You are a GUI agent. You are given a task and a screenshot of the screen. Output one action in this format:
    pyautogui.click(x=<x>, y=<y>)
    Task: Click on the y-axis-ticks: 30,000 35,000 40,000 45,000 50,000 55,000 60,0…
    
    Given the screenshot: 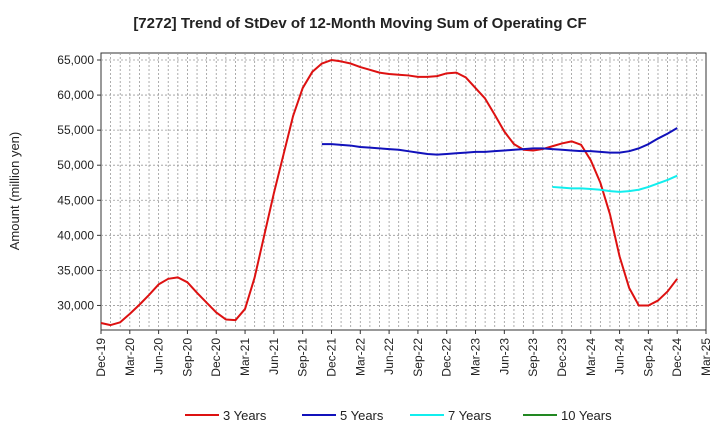 What is the action you would take?
    pyautogui.click(x=79, y=182)
    